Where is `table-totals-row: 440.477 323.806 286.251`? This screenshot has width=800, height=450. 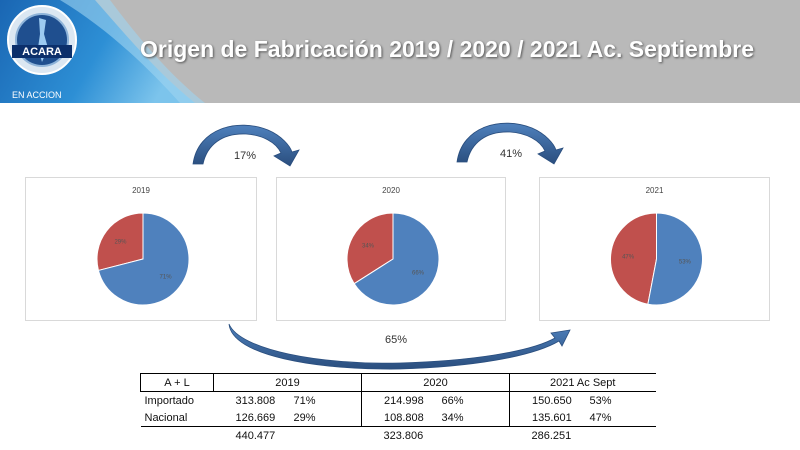 table-totals-row: 440.477 323.806 286.251 is located at coordinates (398, 436).